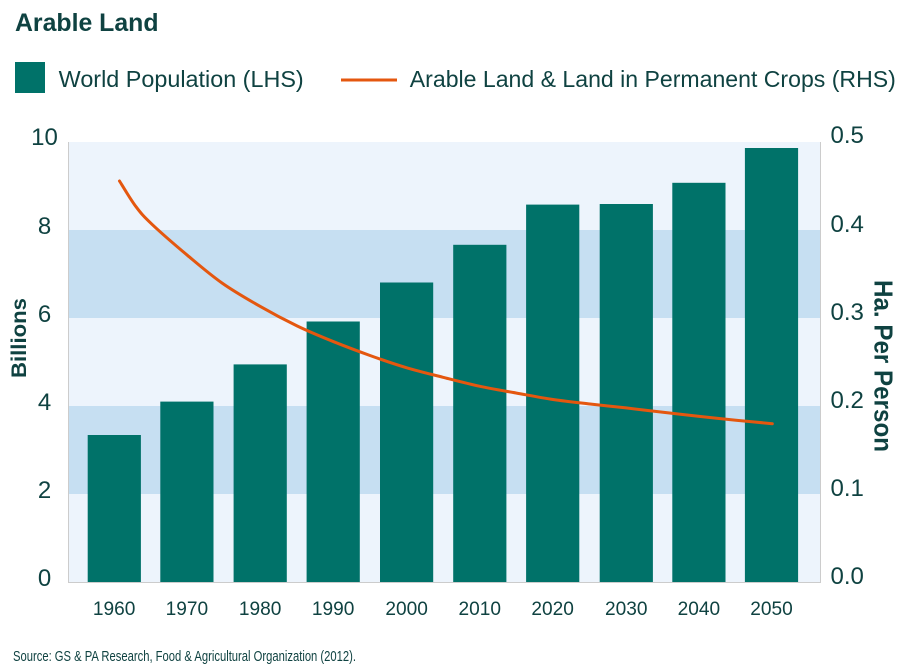 The height and width of the screenshot is (671, 900). I want to click on svg-text: 6, so click(44, 314).